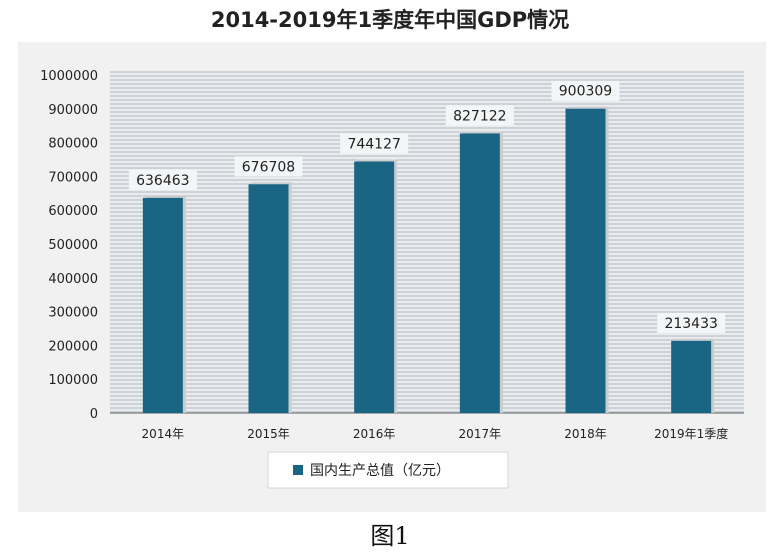 Image resolution: width=780 pixels, height=553 pixels. What do you see at coordinates (73, 279) in the screenshot?
I see `y-tick-label: 400000` at bounding box center [73, 279].